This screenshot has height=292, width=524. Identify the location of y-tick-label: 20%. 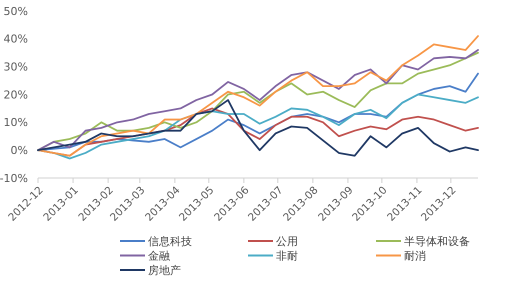
(16, 95).